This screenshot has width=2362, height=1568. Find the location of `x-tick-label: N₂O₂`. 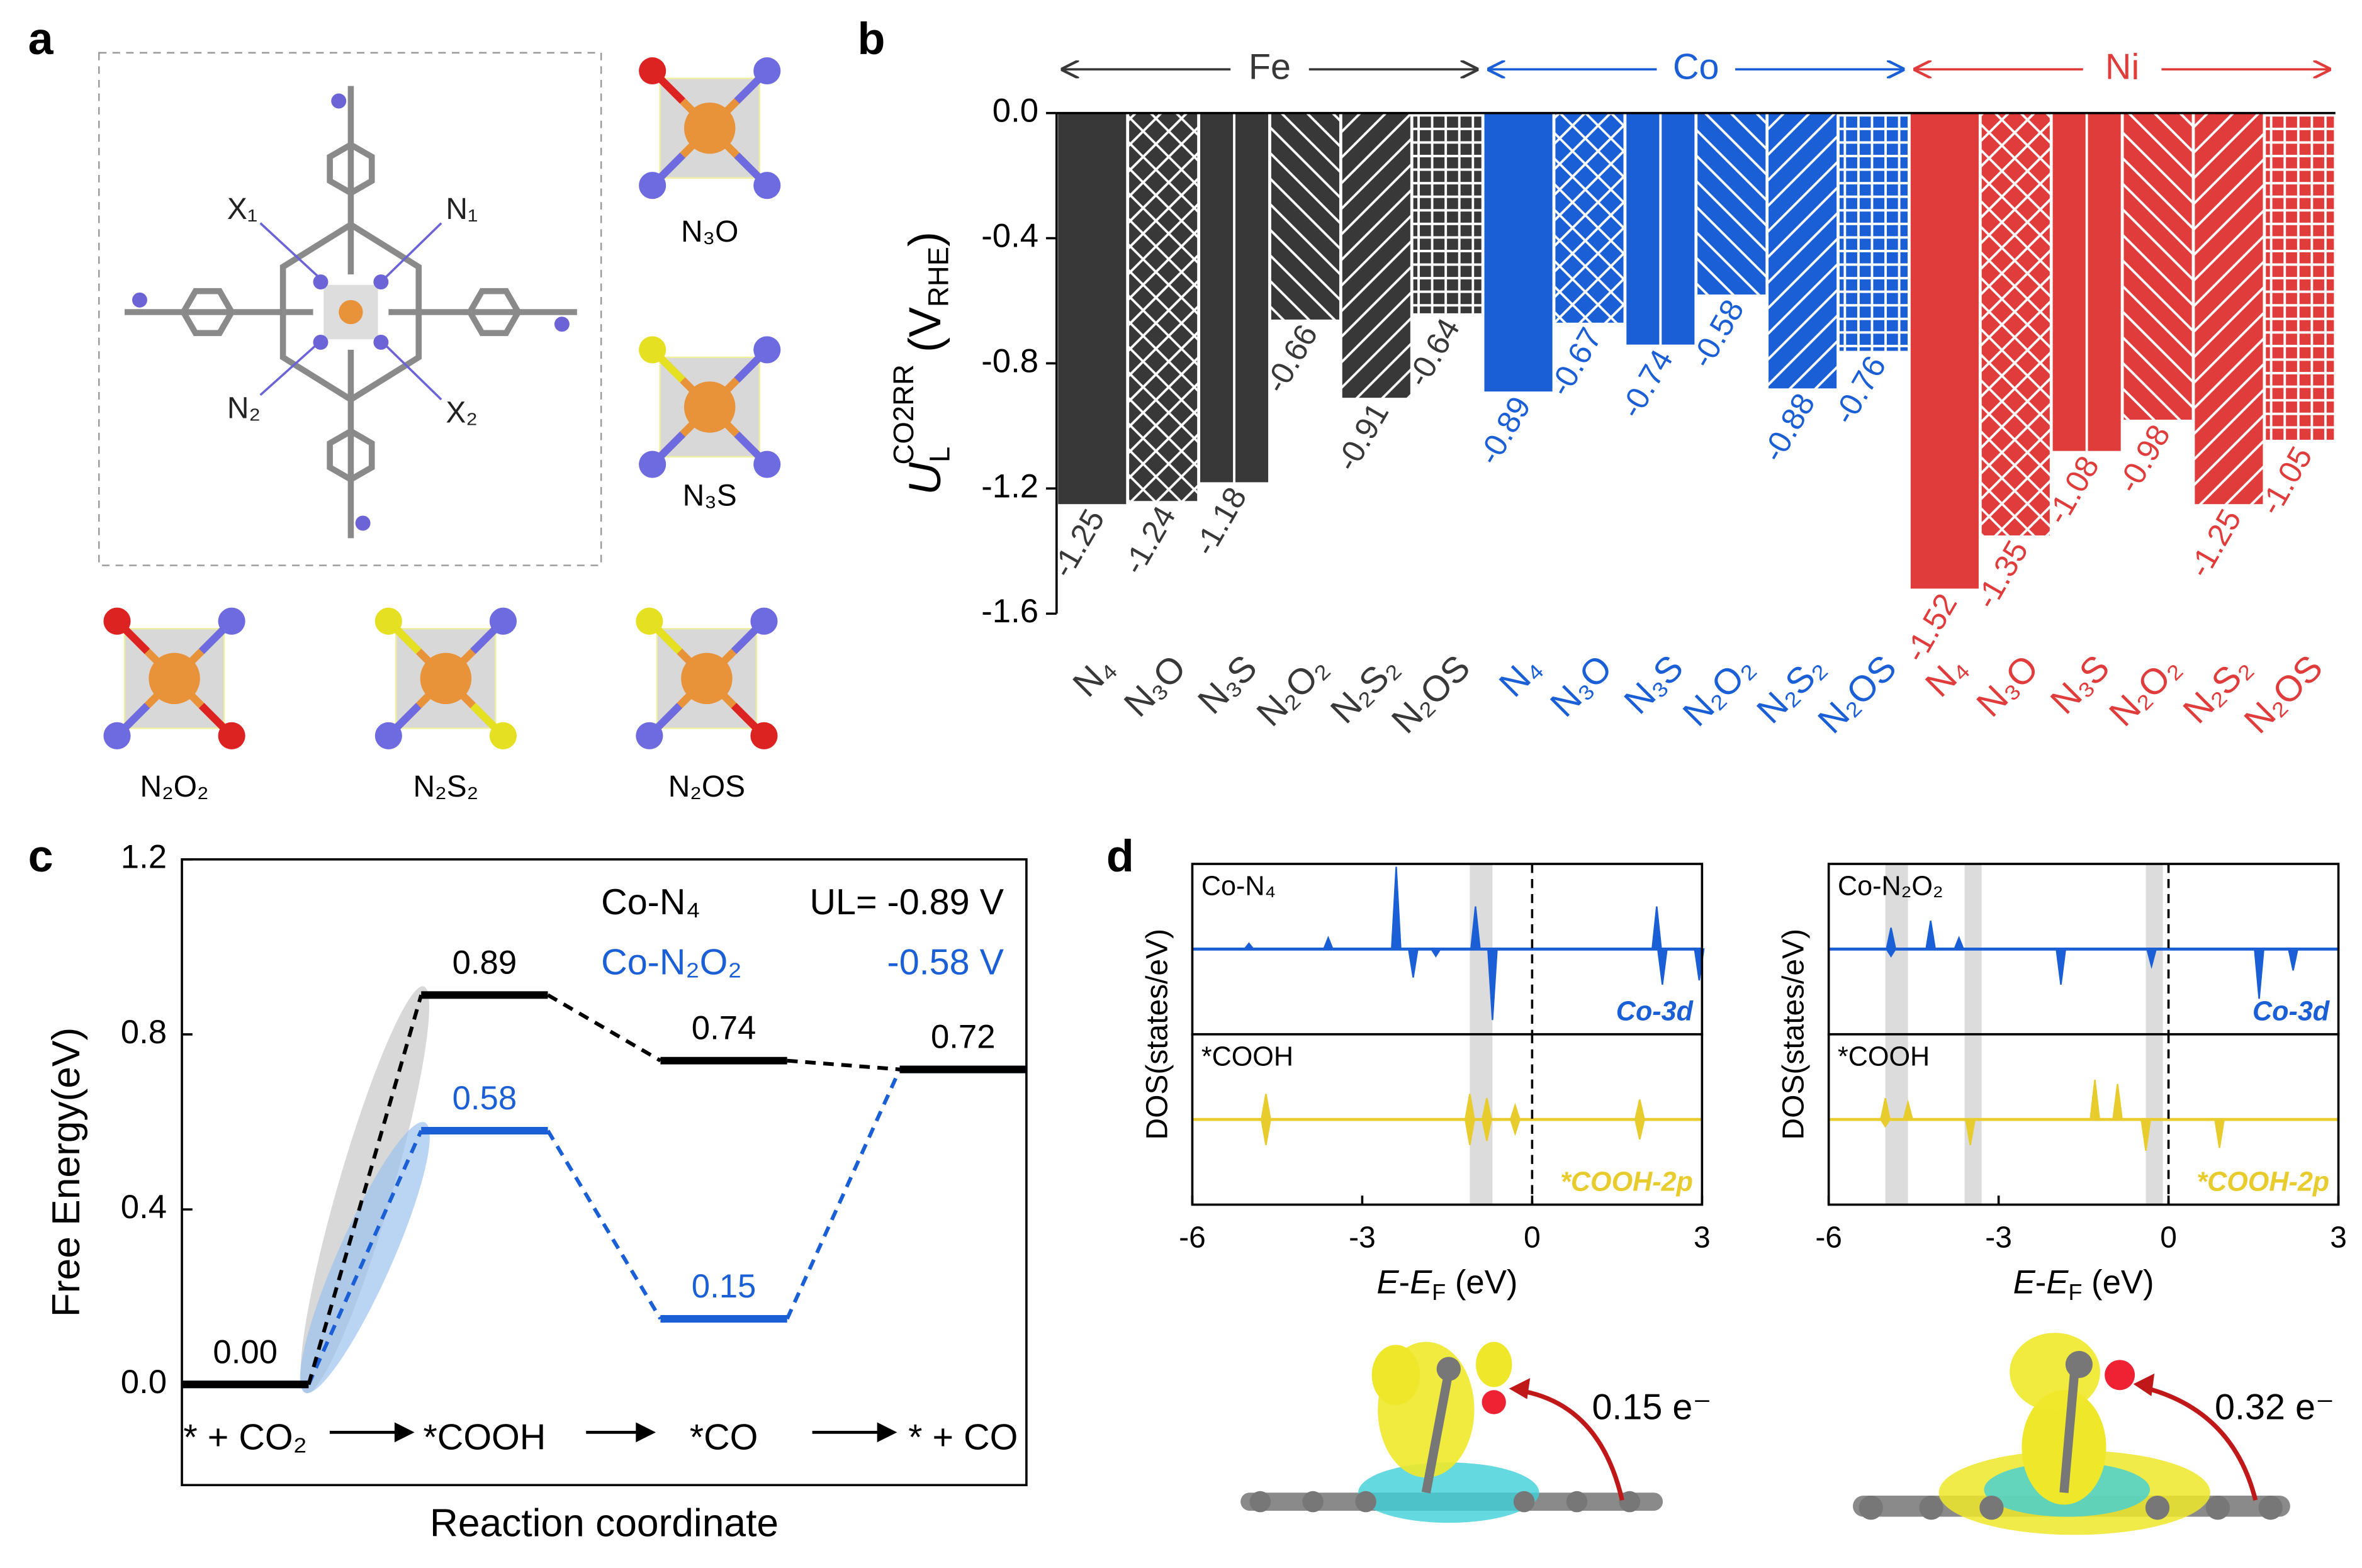

x-tick-label: N₂O₂ is located at coordinates (2144, 690).